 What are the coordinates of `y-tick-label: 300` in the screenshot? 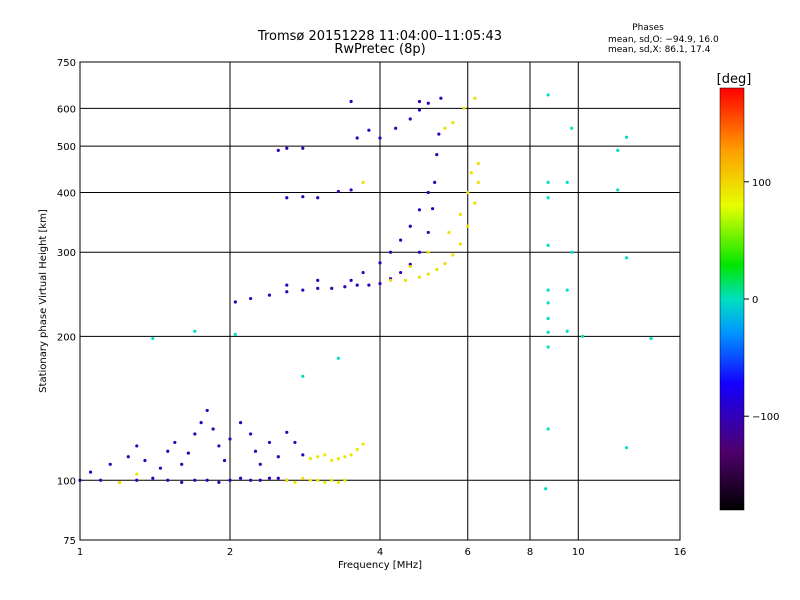 It's located at (66, 253).